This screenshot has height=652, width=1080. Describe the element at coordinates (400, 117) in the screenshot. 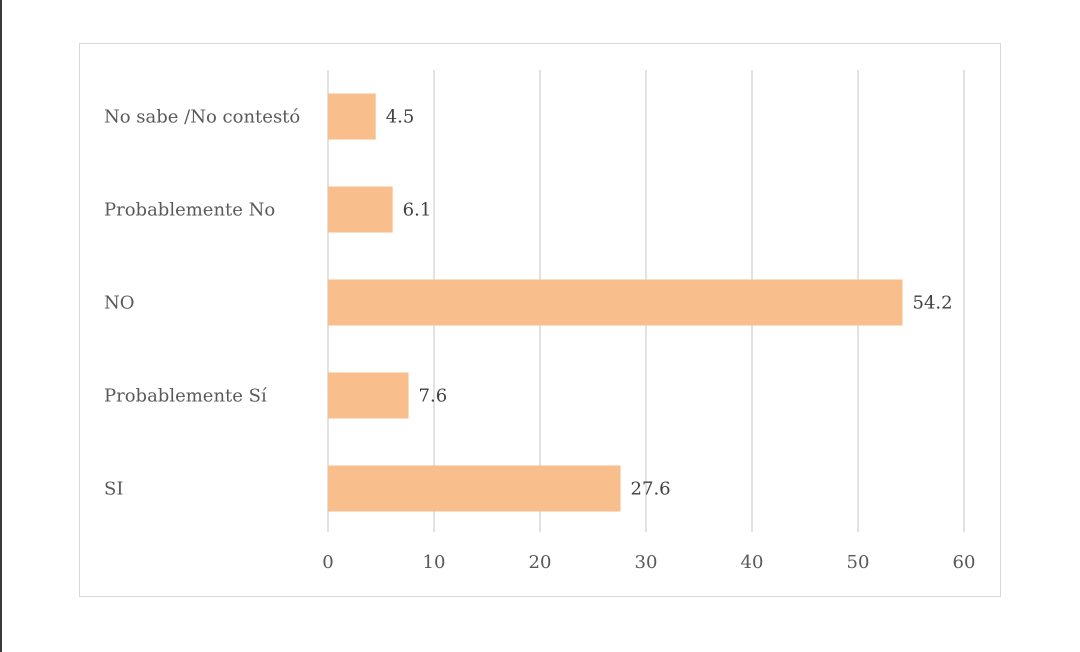

I see `data-label: 4.5` at that location.